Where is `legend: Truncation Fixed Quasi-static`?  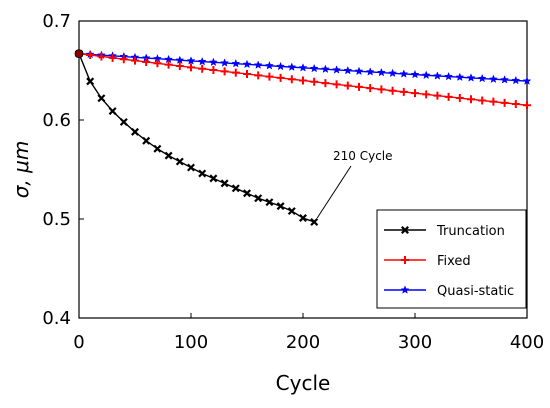 legend: Truncation Fixed Quasi-static is located at coordinates (451, 259).